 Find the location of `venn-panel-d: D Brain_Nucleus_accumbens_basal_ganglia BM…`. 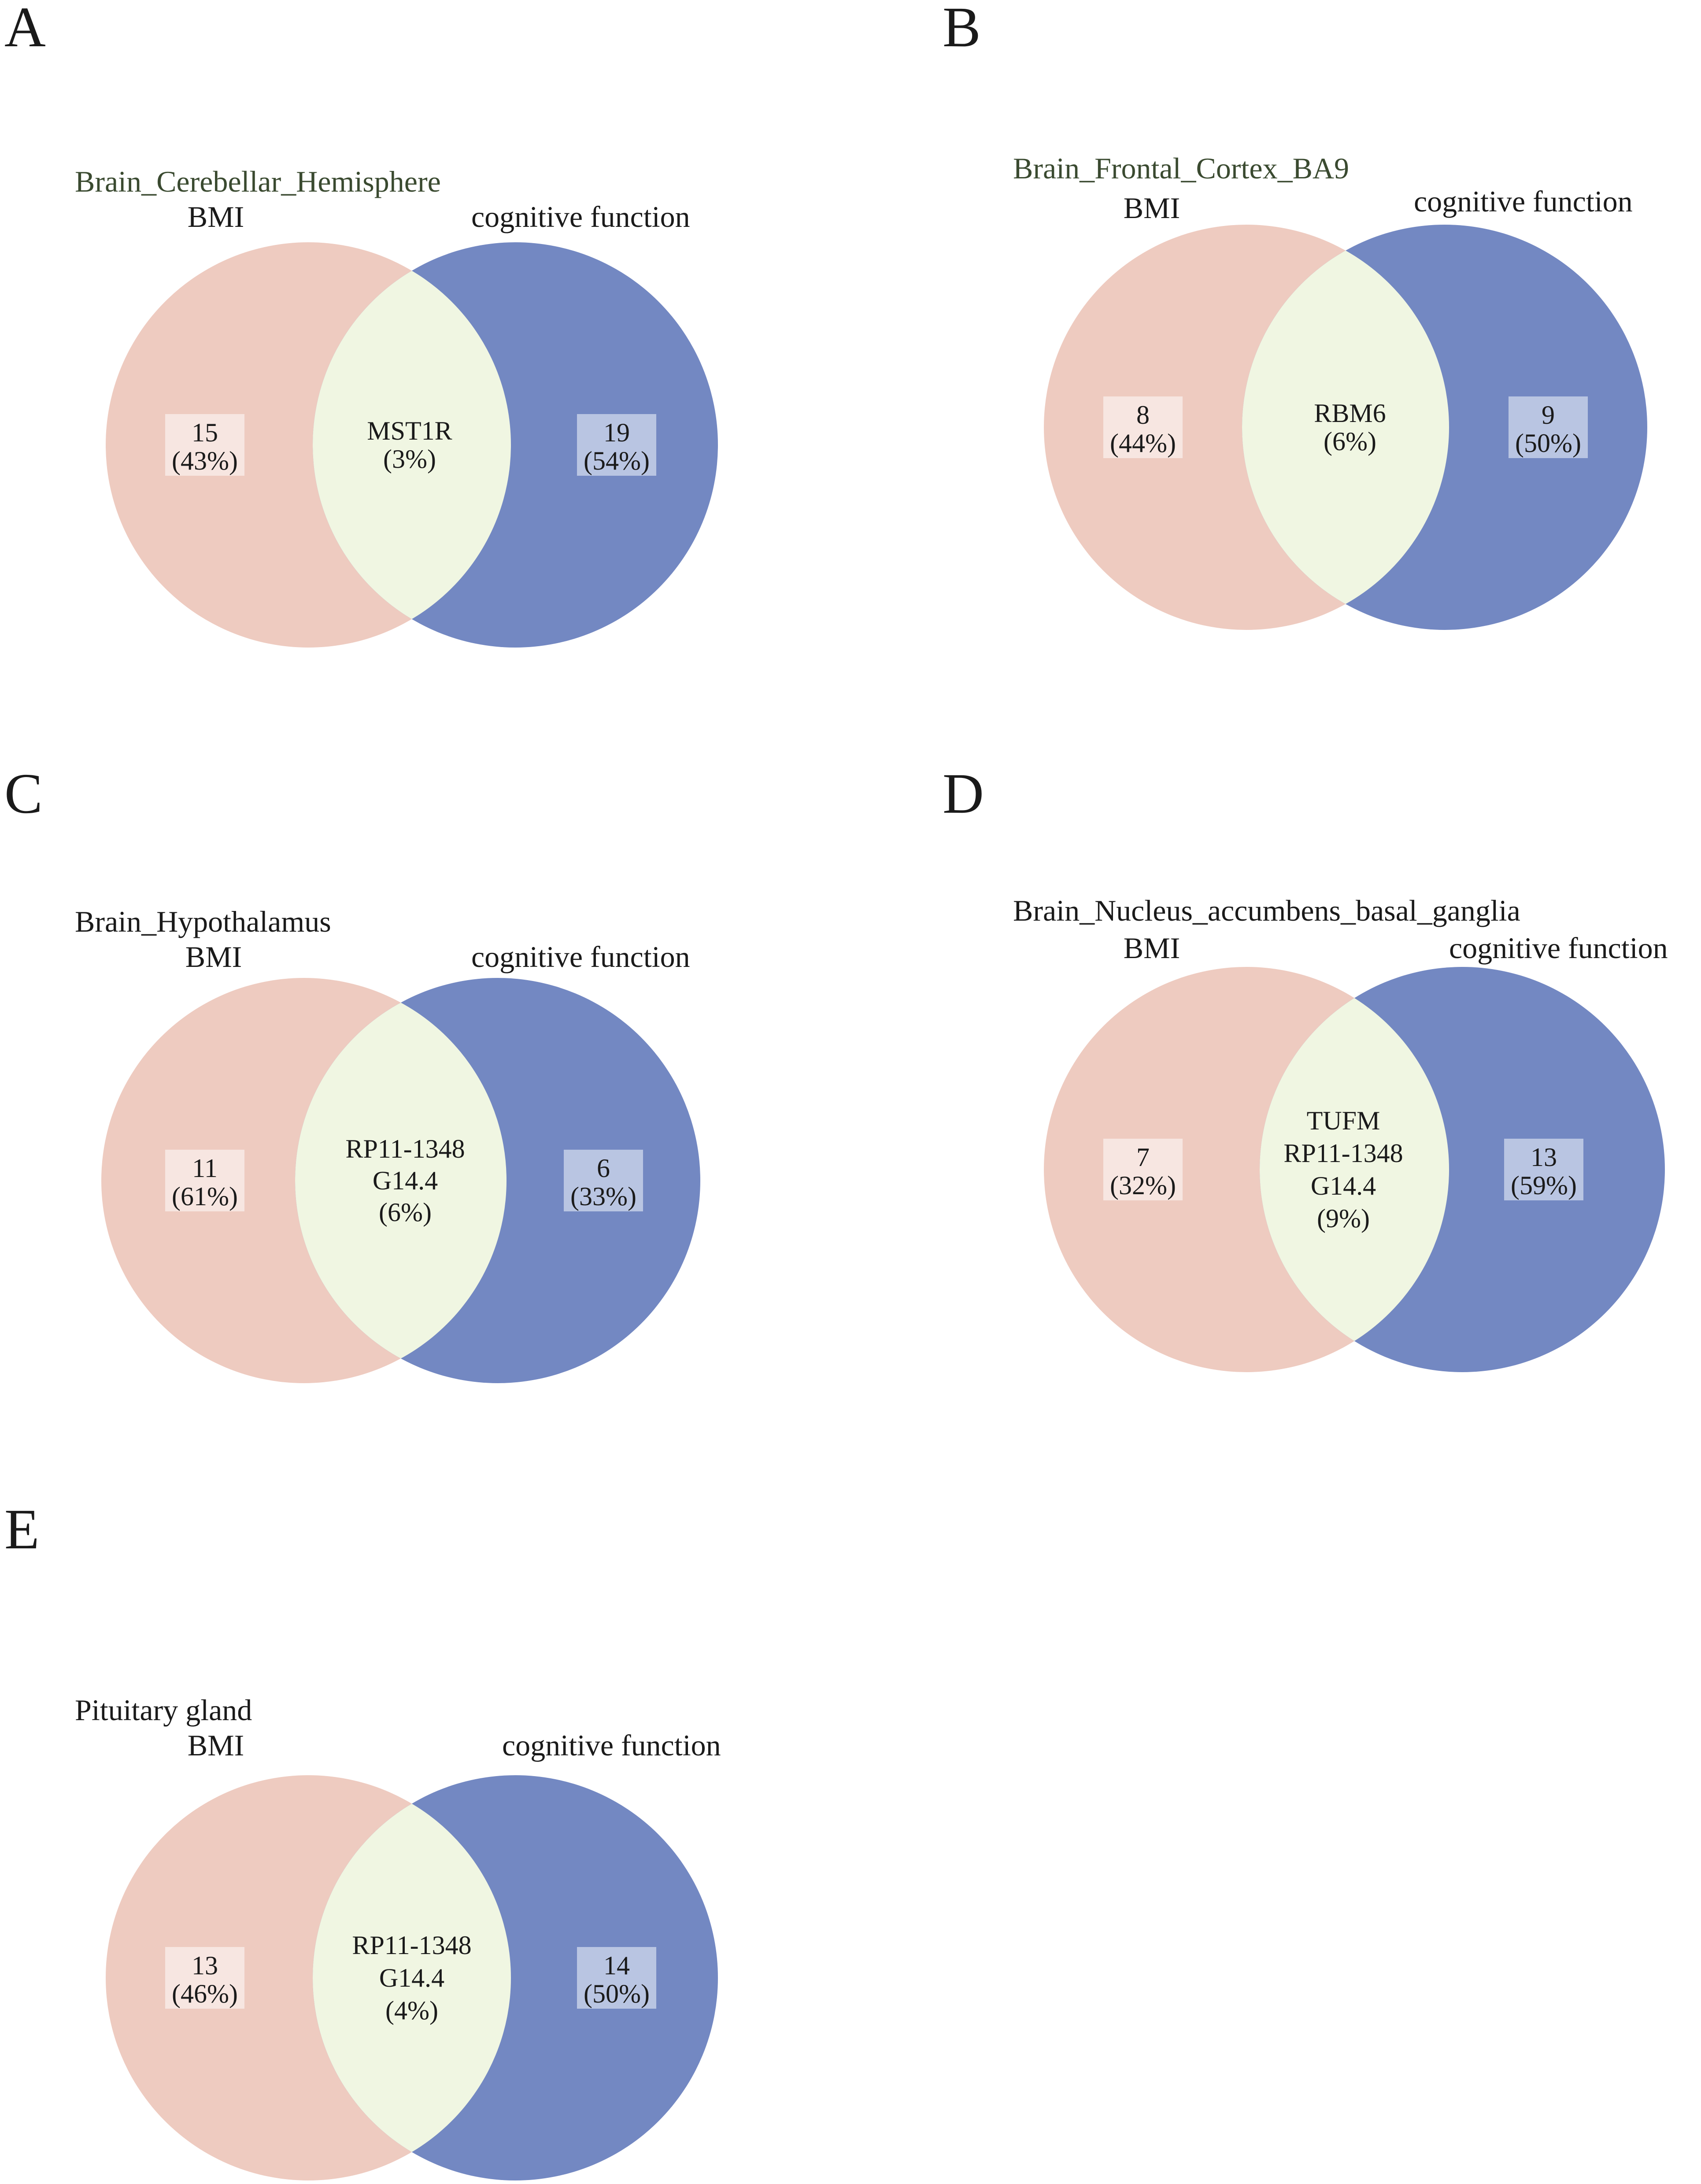

venn-panel-d: D Brain_Nucleus_accumbens_basal_ganglia BM… is located at coordinates (1305, 1067).